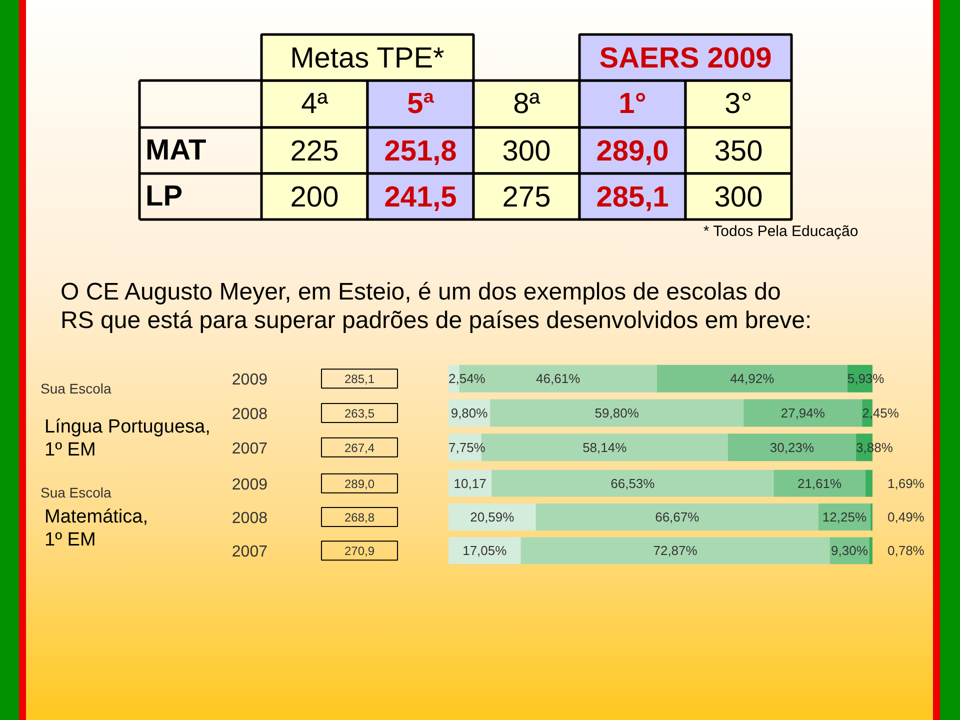 The image size is (960, 720). I want to click on data-label: 58,14%, so click(605, 447).